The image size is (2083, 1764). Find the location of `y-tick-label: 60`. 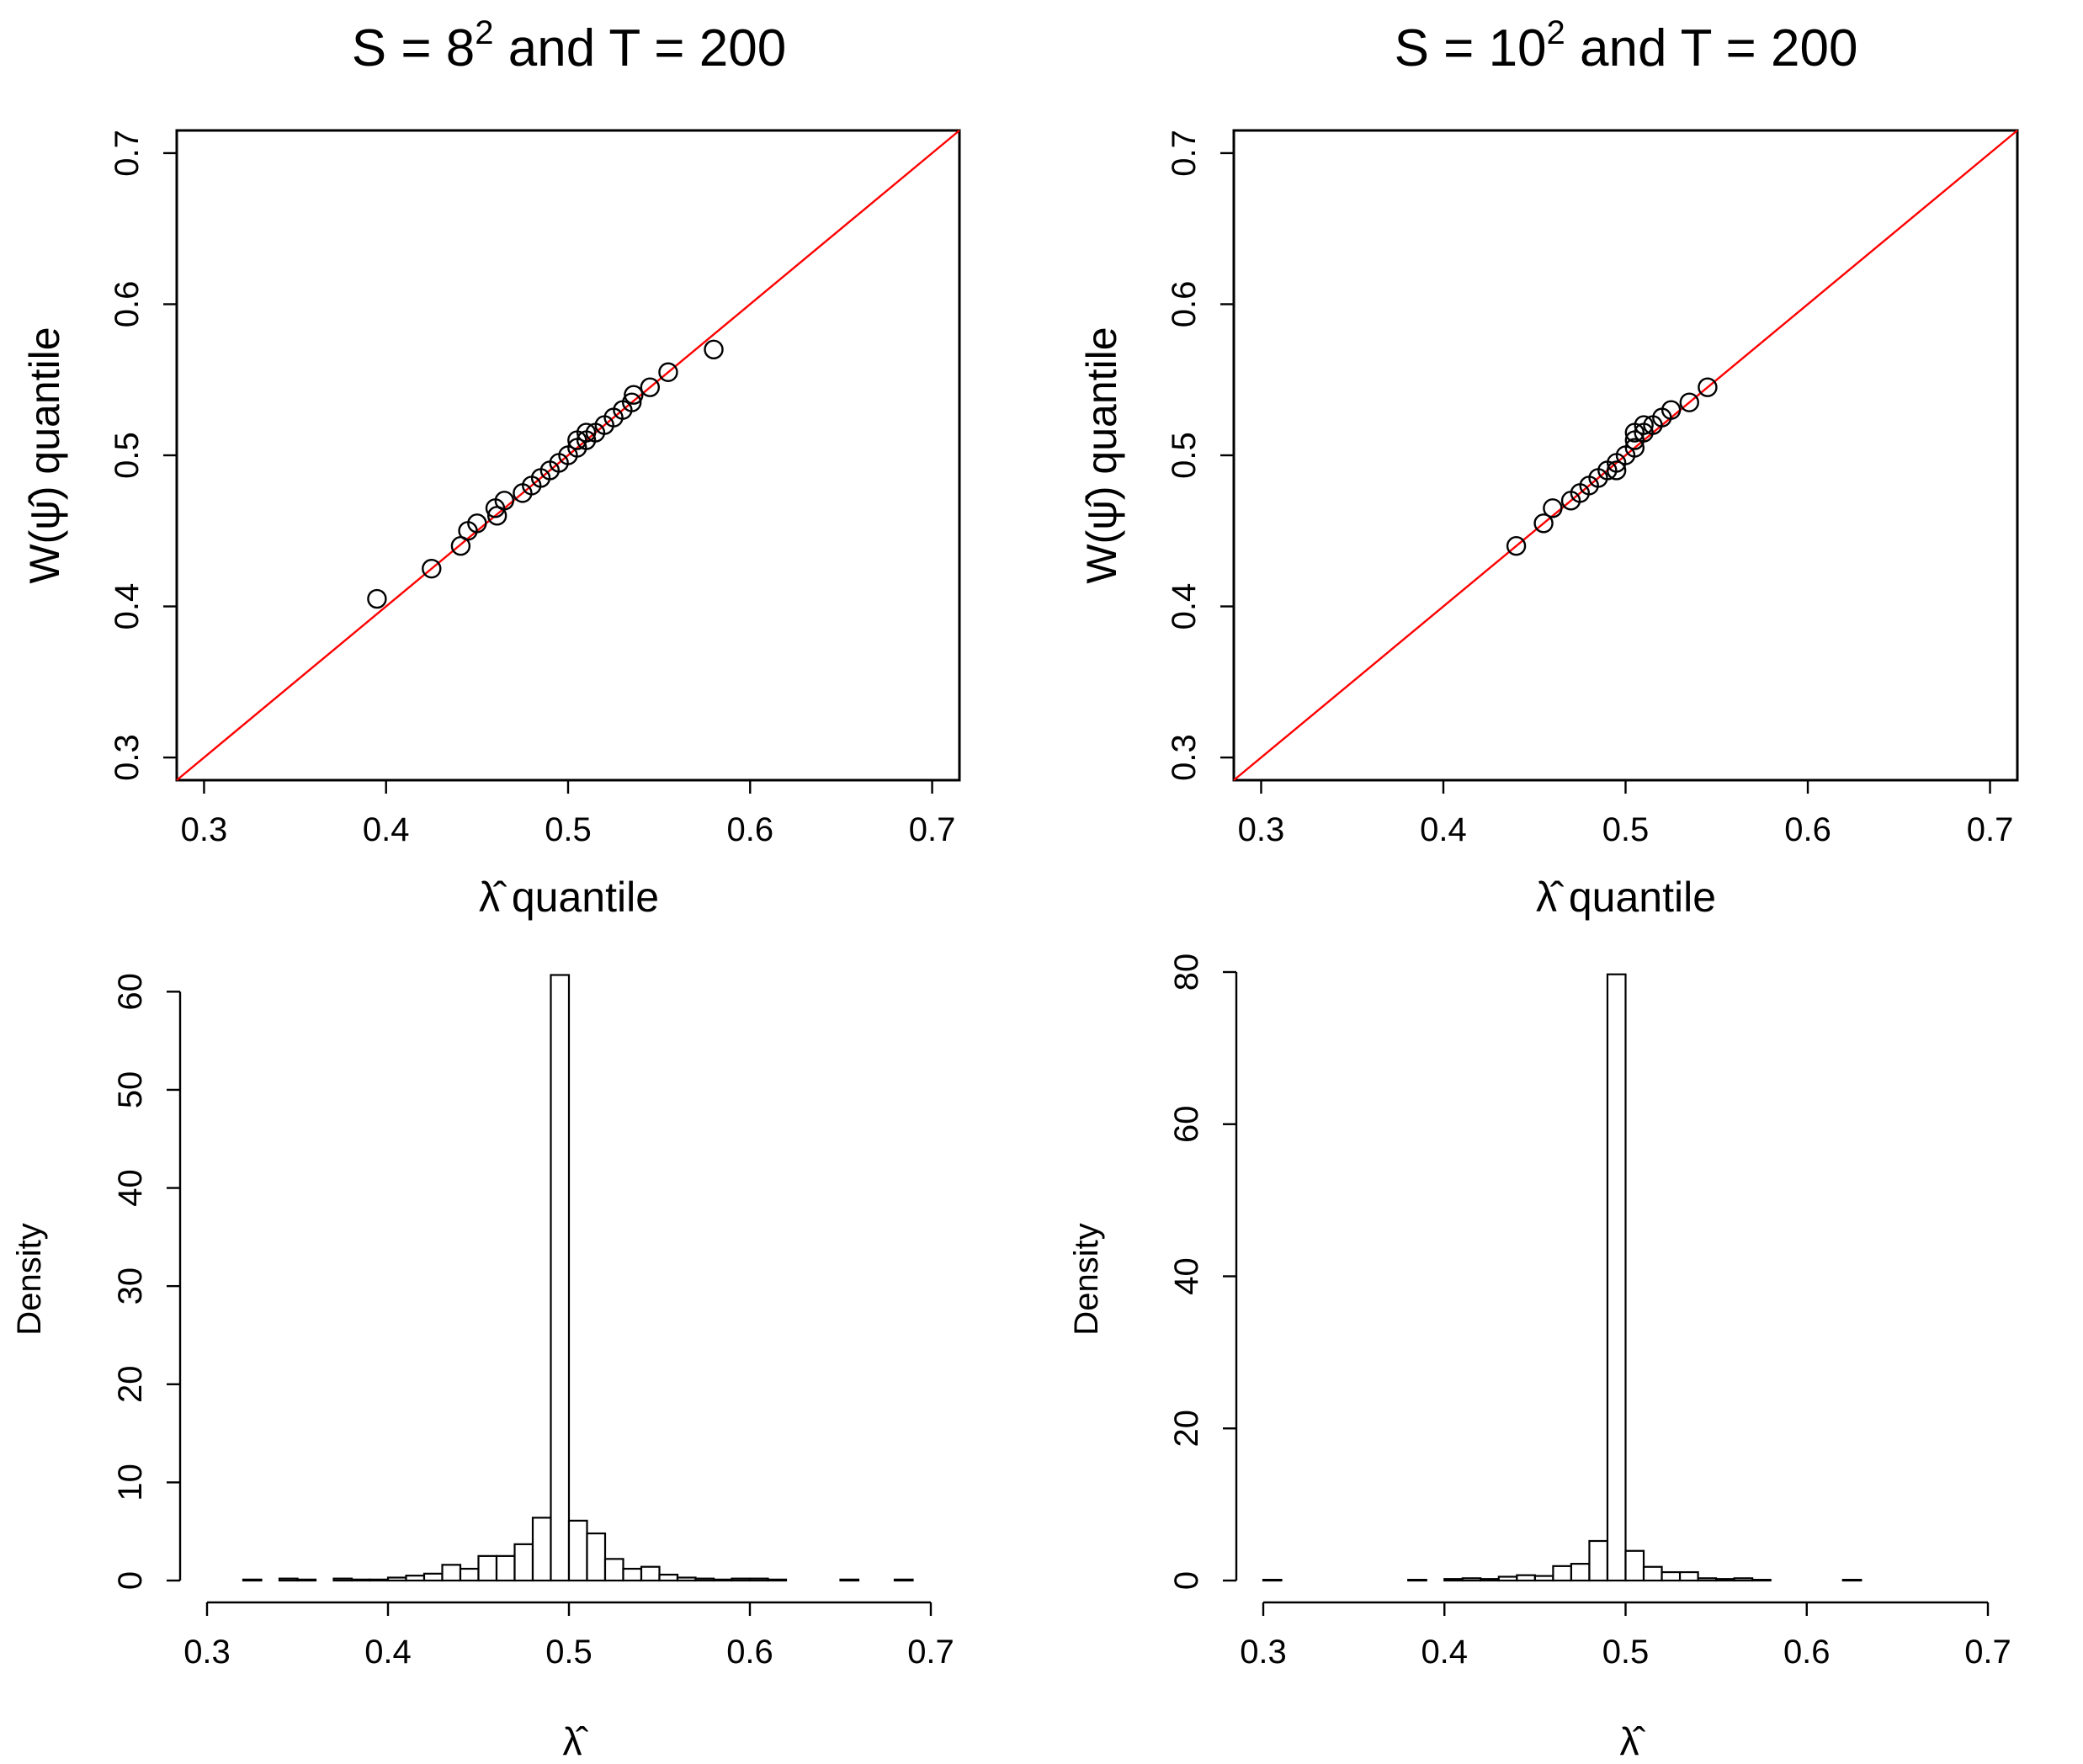

y-tick-label: 60 is located at coordinates (1186, 1125).